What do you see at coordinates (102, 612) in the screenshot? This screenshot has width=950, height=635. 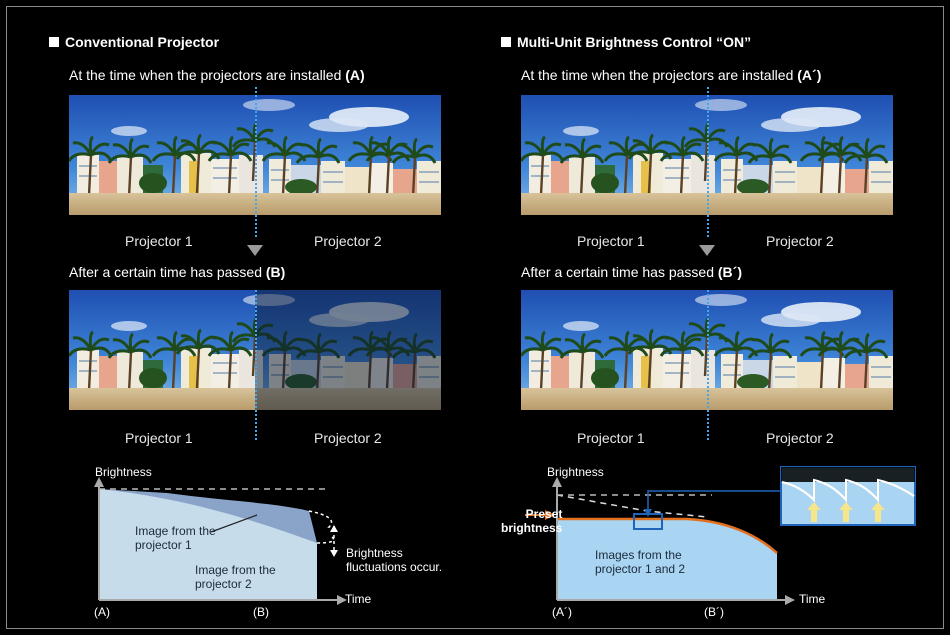 I see `left-tick-a: (A)` at bounding box center [102, 612].